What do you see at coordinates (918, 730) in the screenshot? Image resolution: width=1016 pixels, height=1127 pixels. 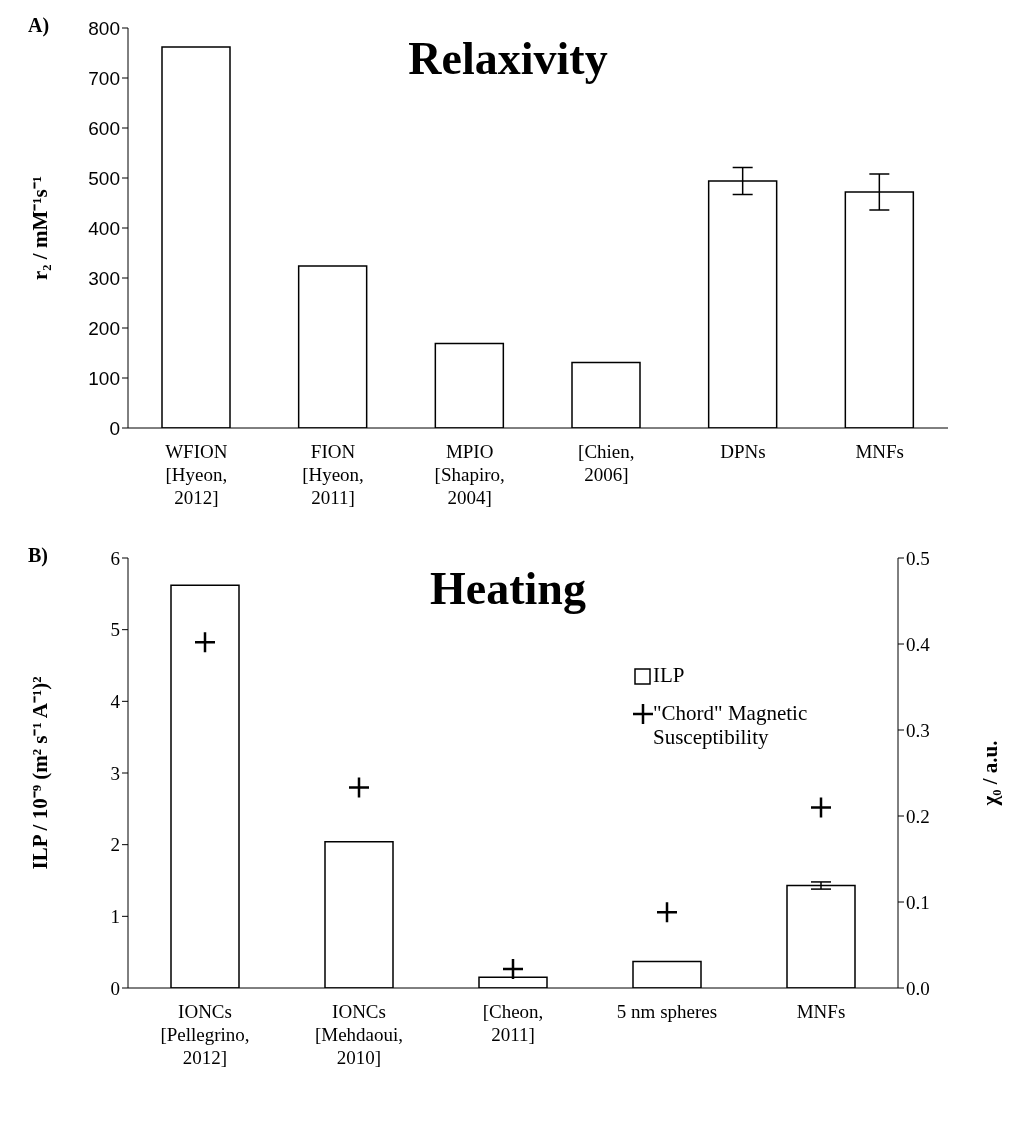 I see `y2-tick-label: 0.3` at bounding box center [918, 730].